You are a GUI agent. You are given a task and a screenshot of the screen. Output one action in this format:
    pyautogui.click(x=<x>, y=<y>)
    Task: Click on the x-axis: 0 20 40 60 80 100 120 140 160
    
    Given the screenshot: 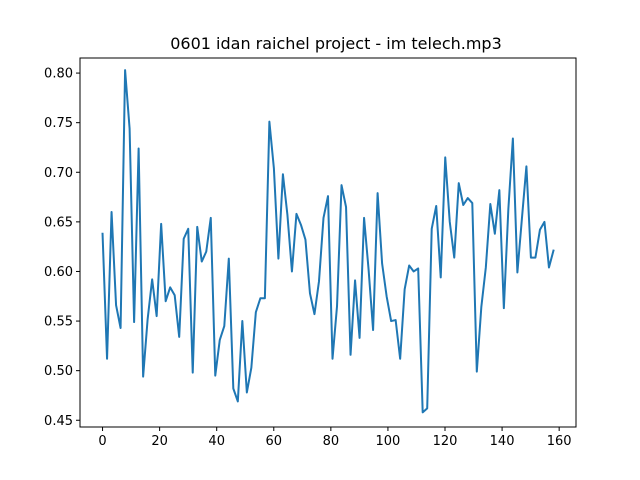 What is the action you would take?
    pyautogui.click(x=335, y=438)
    